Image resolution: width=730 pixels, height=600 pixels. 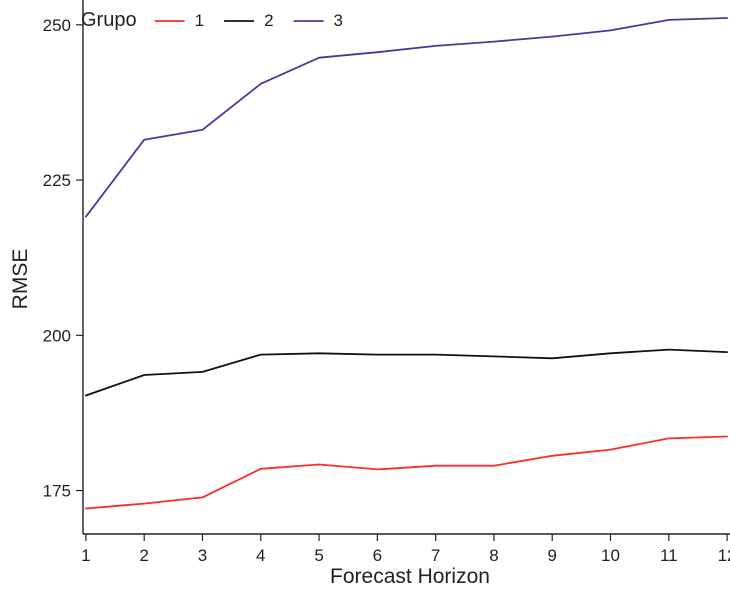 What do you see at coordinates (143, 555) in the screenshot?
I see `x-tick-label: 2` at bounding box center [143, 555].